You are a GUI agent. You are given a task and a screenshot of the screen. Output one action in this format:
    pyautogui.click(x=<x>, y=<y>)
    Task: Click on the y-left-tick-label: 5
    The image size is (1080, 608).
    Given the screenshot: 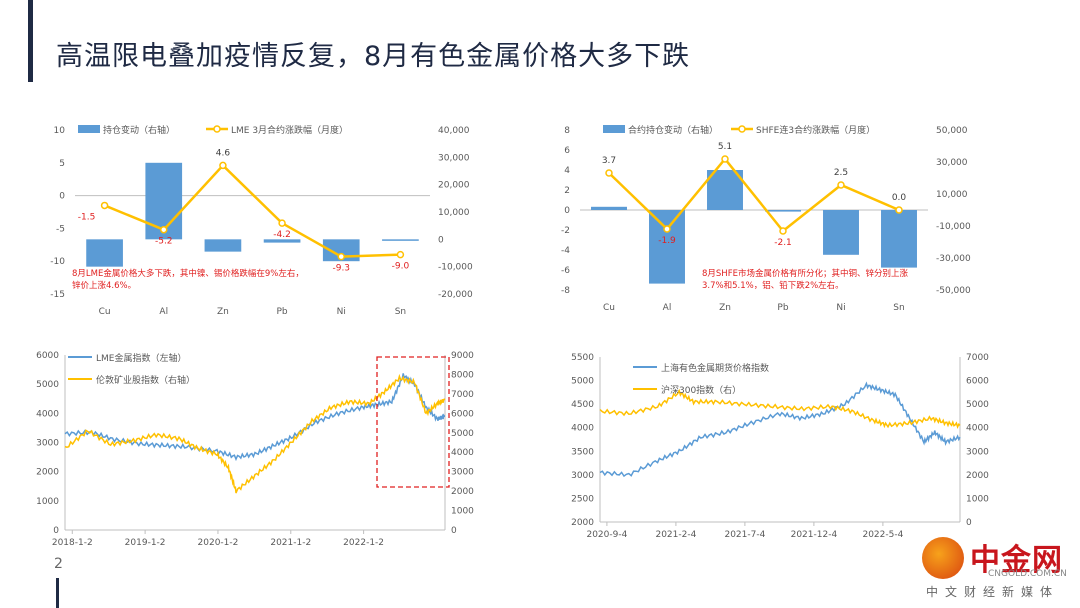 What is the action you would take?
    pyautogui.click(x=62, y=164)
    